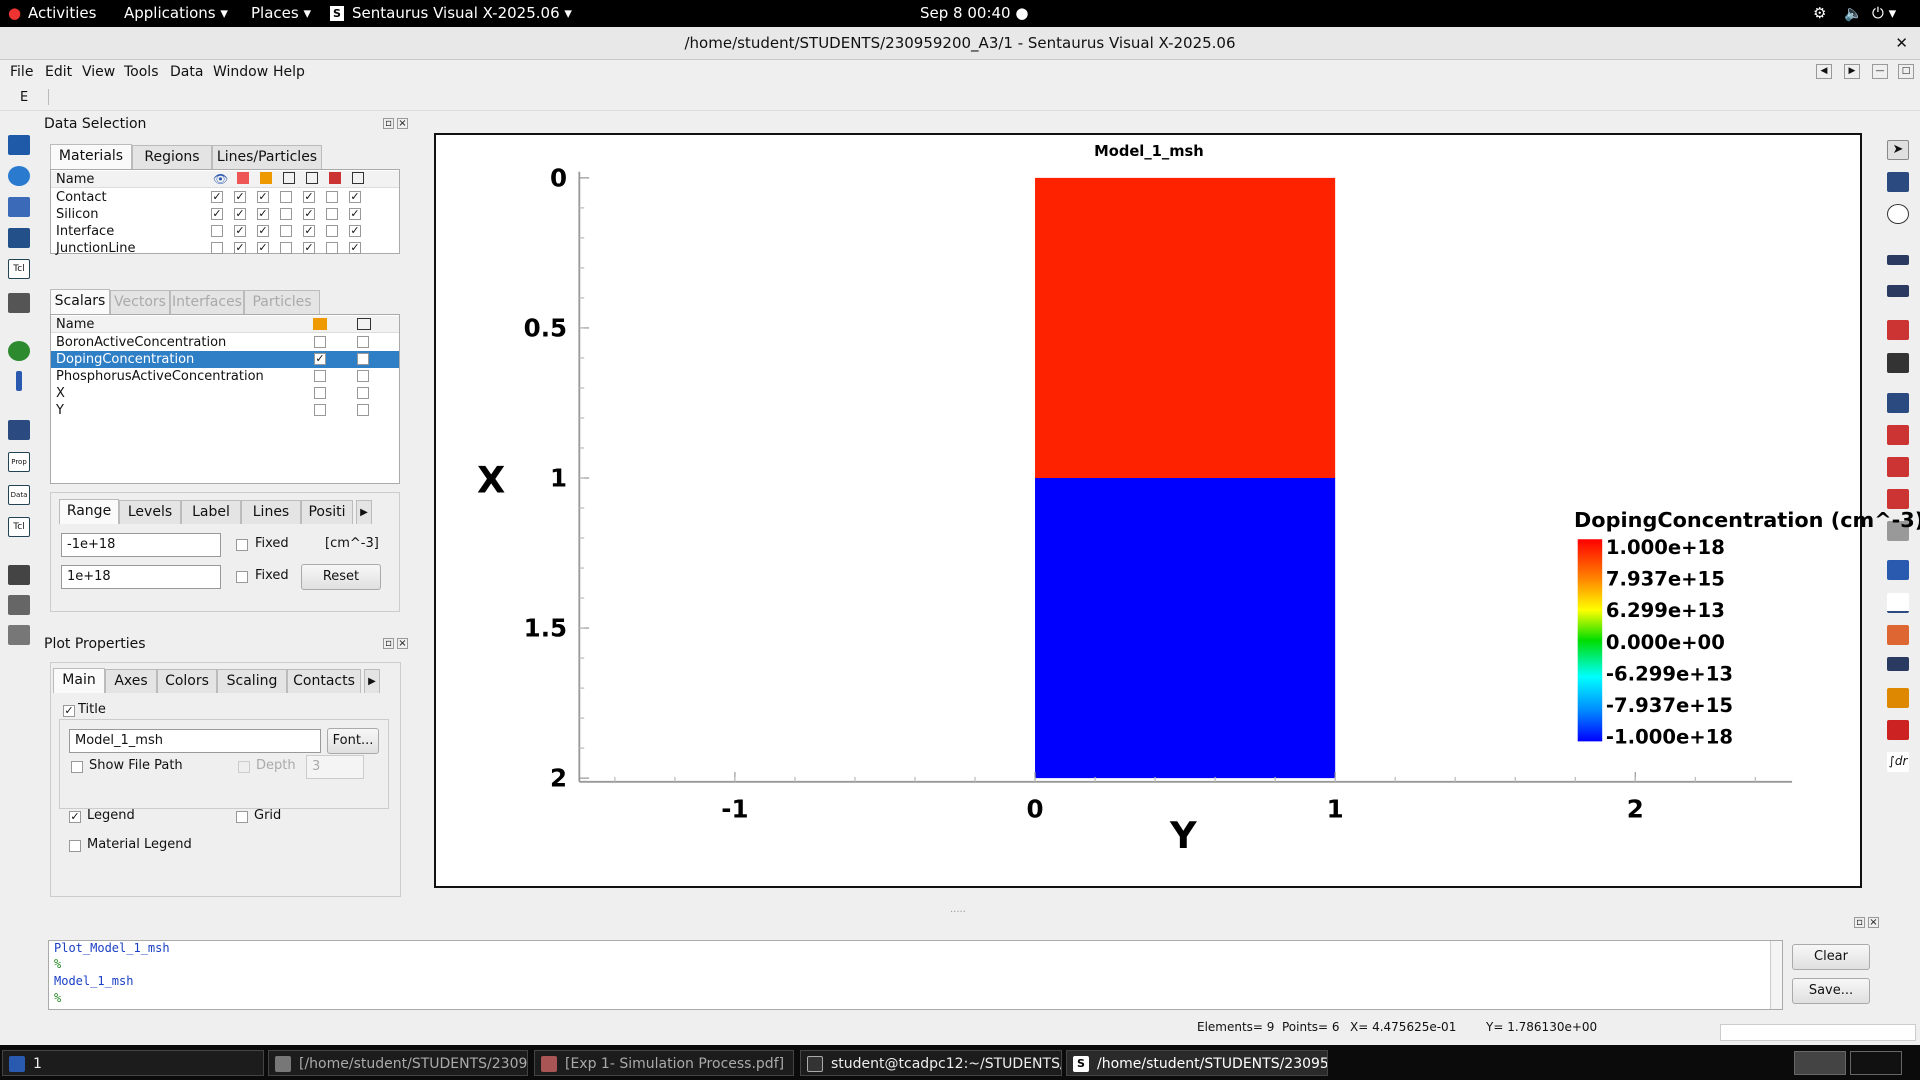 The width and height of the screenshot is (1920, 1080). What do you see at coordinates (1898, 531) in the screenshot?
I see `cut-z-icon` at bounding box center [1898, 531].